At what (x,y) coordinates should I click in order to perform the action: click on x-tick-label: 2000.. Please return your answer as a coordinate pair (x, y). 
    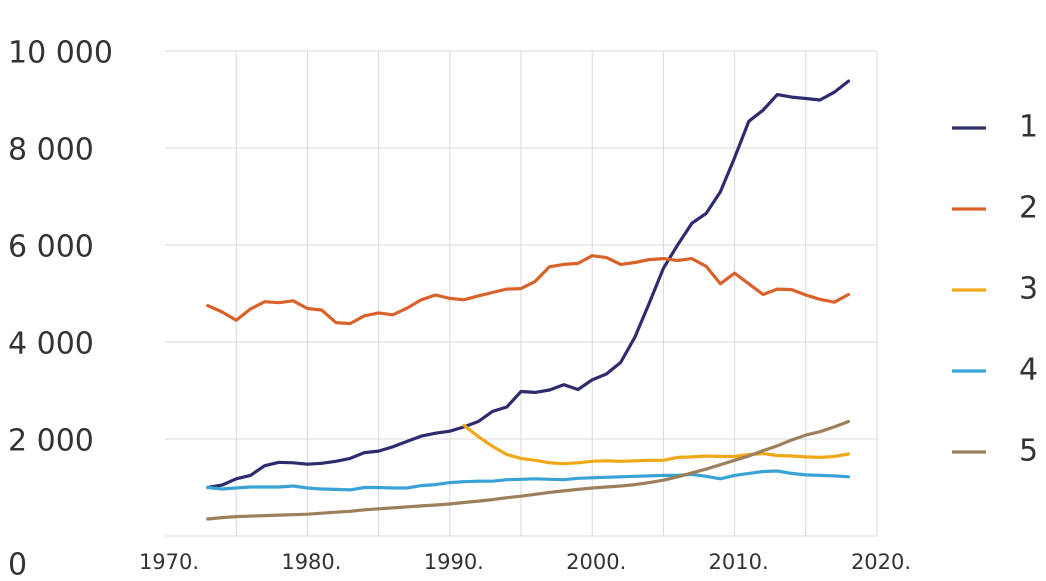
    Looking at the image, I should click on (596, 562).